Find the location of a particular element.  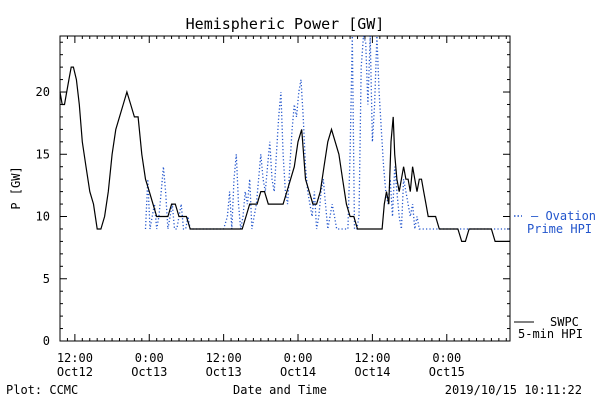

x-tick-date-label: Oct12 is located at coordinates (75, 372).